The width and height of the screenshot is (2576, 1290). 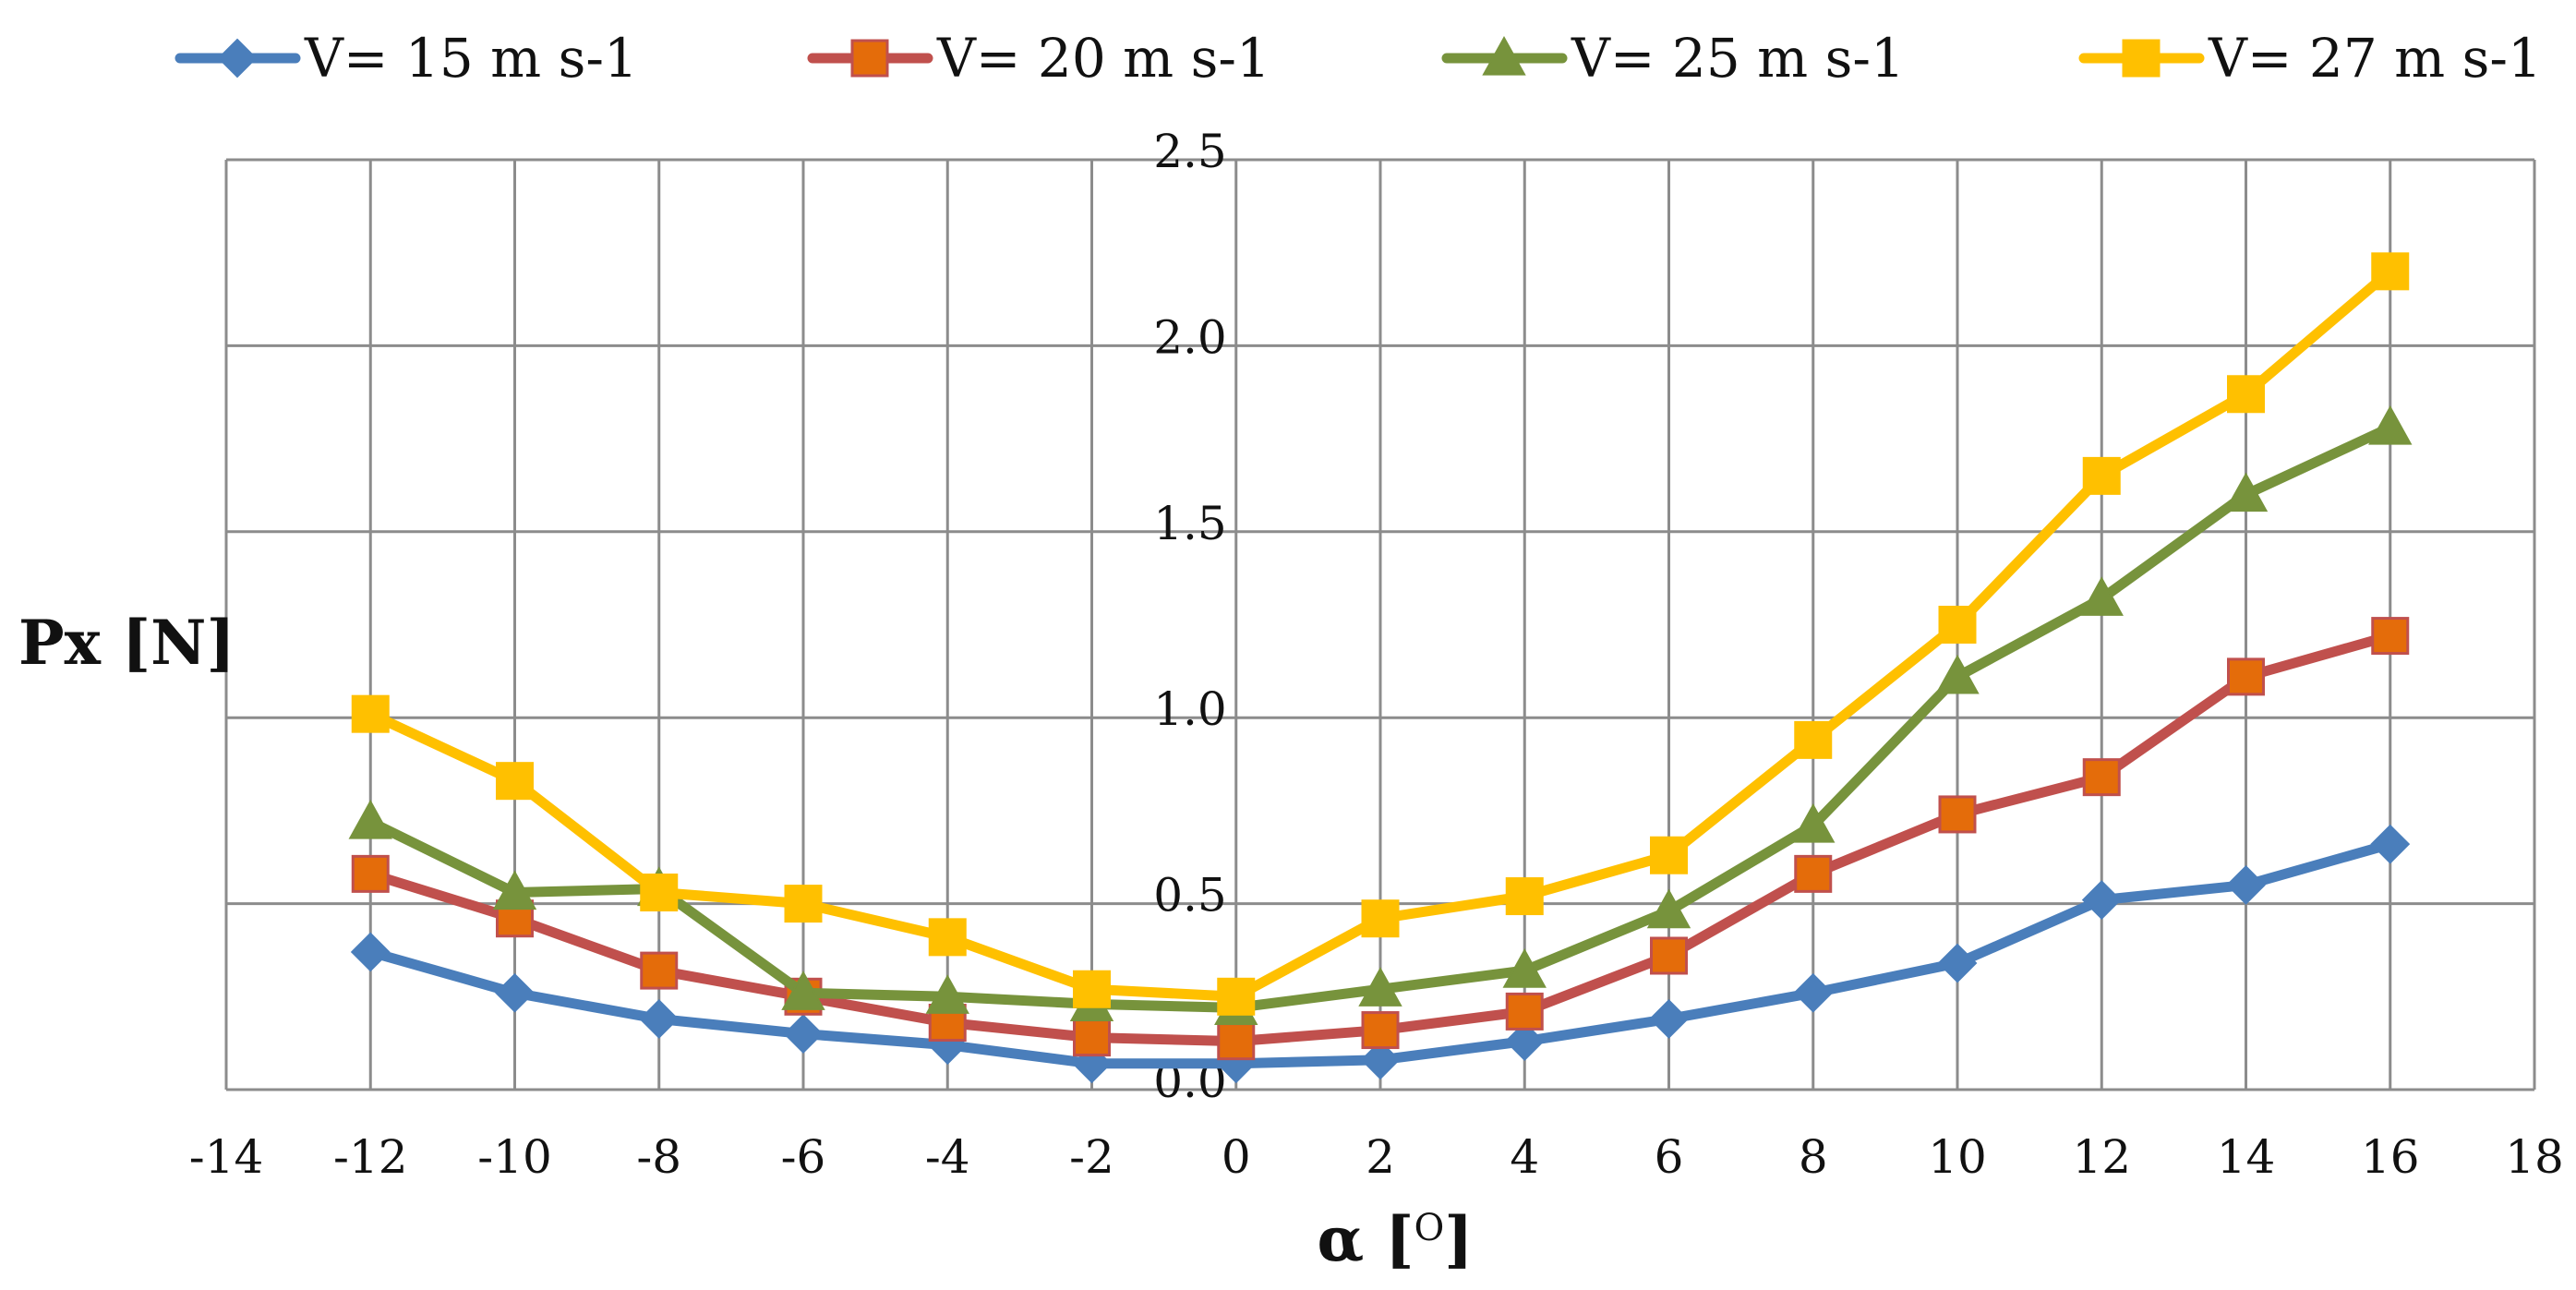 What do you see at coordinates (1190, 709) in the screenshot?
I see `y-tick-label: 1.0` at bounding box center [1190, 709].